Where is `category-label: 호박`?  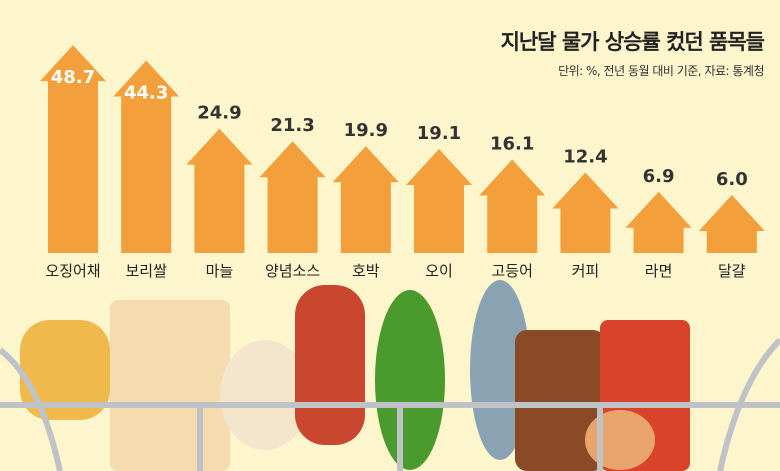
category-label: 호박 is located at coordinates (366, 271).